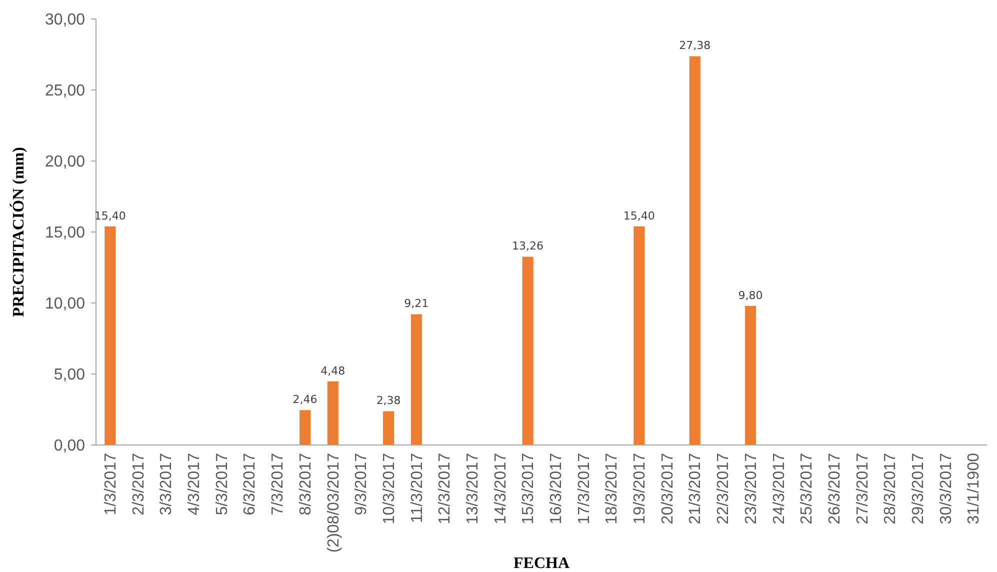 The image size is (997, 572). I want to click on x-tick-label: 23/3/2017, so click(751, 488).